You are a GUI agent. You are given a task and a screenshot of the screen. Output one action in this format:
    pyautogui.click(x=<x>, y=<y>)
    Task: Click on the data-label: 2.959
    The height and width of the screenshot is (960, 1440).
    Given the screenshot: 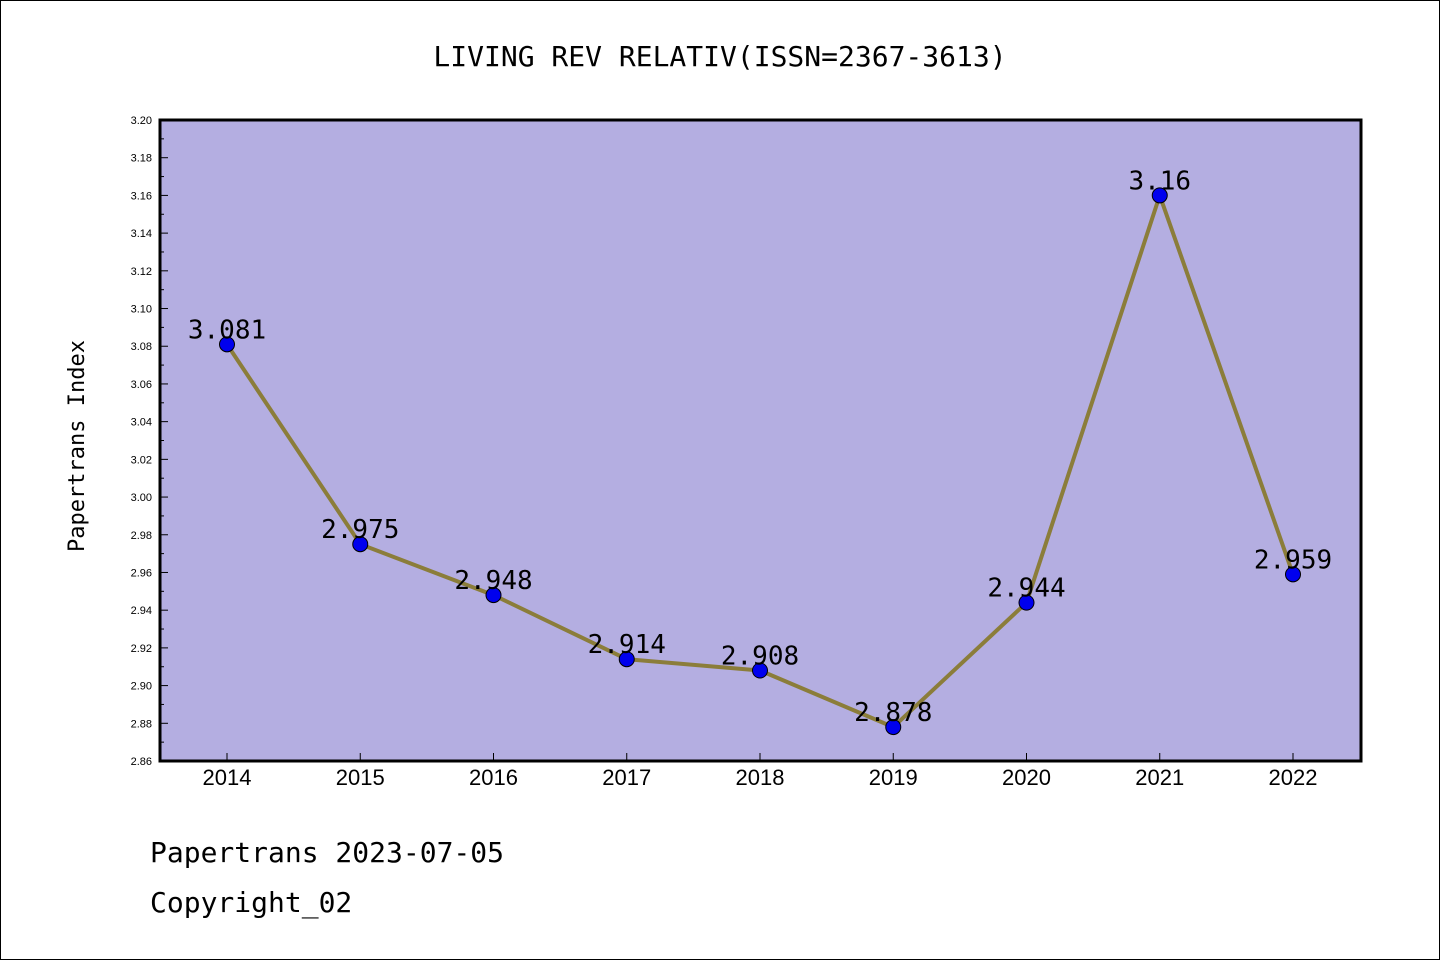 What is the action you would take?
    pyautogui.click(x=1293, y=560)
    